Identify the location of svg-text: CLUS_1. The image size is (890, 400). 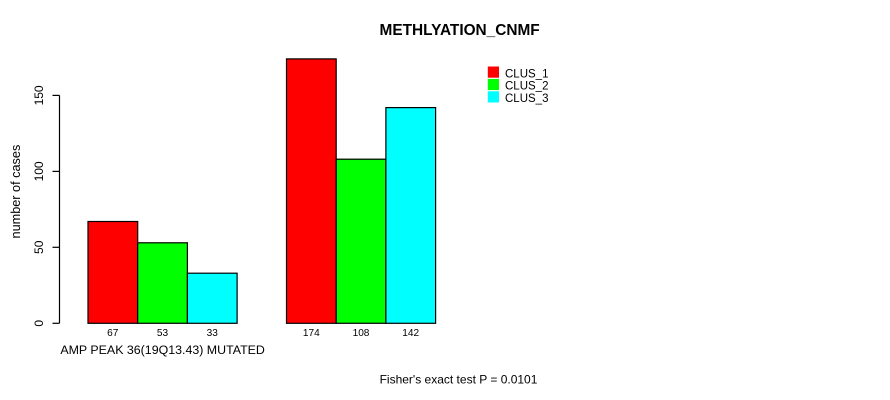
(526, 74).